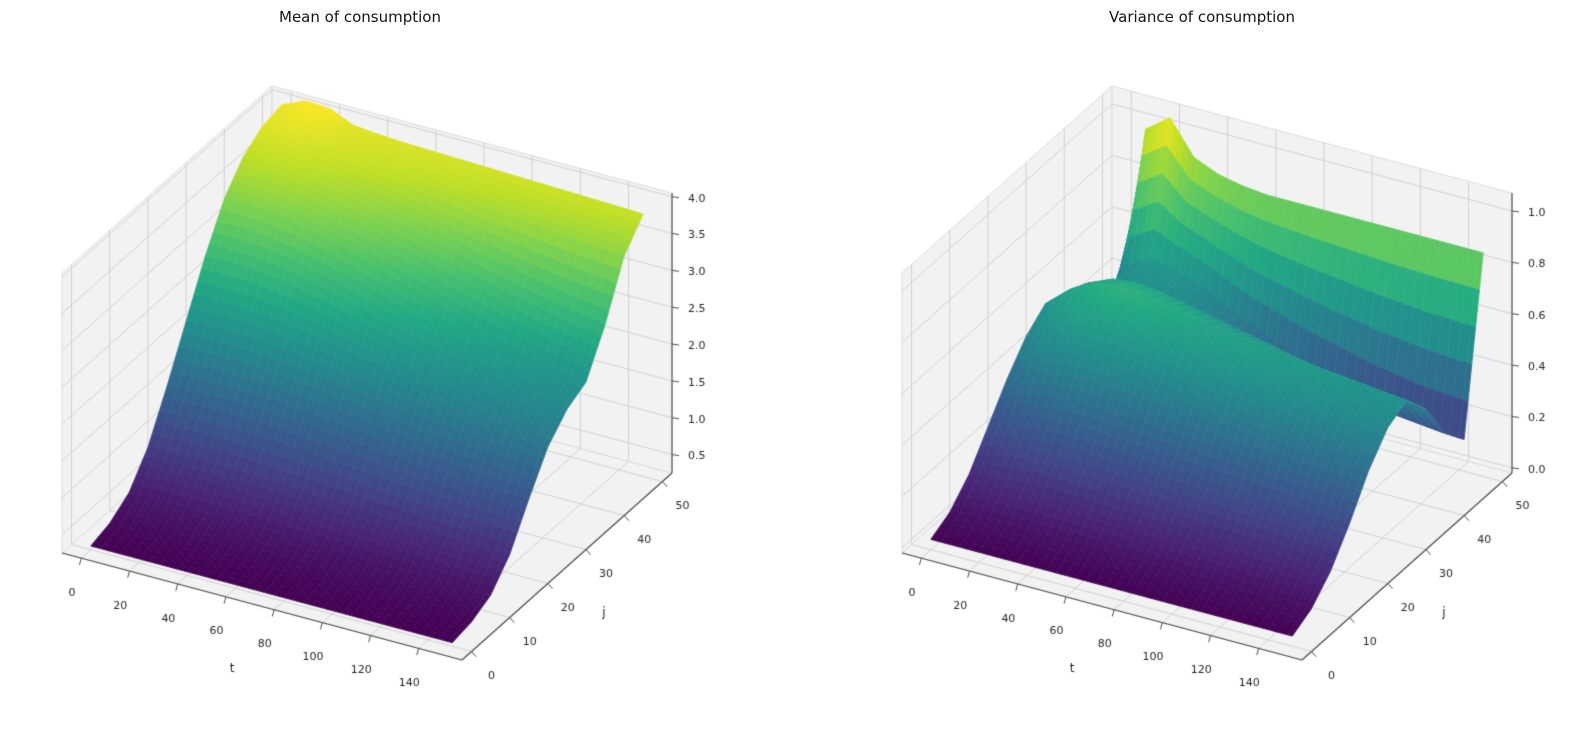 The image size is (1574, 744). What do you see at coordinates (360, 17) in the screenshot?
I see `mean-plot-title: Mean of consumption` at bounding box center [360, 17].